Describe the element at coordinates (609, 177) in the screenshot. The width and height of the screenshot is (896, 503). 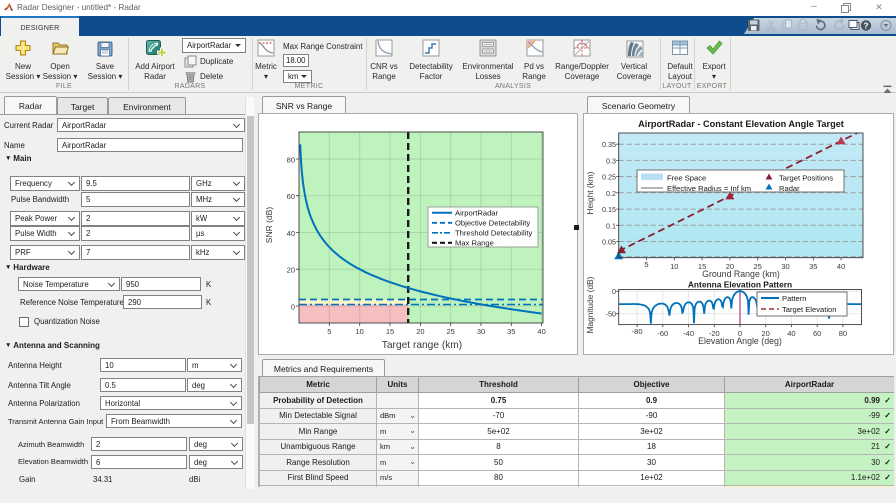
I see `svg-text: 0.25` at that location.